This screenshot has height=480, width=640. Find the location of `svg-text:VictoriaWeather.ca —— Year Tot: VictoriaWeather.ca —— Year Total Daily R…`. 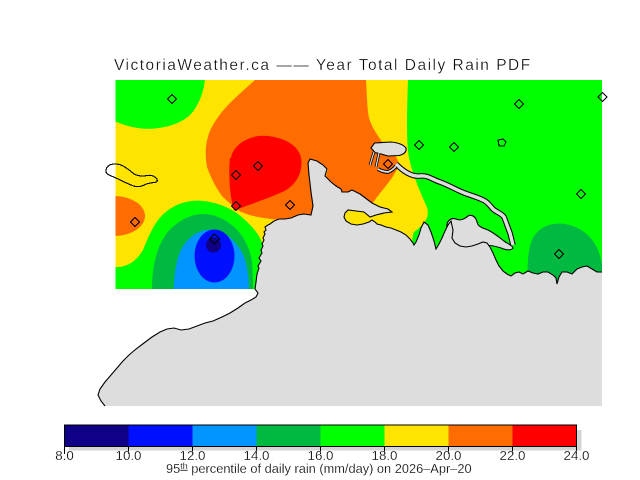

svg-text:VictoriaWeather.ca —— Year Tot: VictoriaWeather.ca —— Year Total Daily R… is located at coordinates (323, 65).